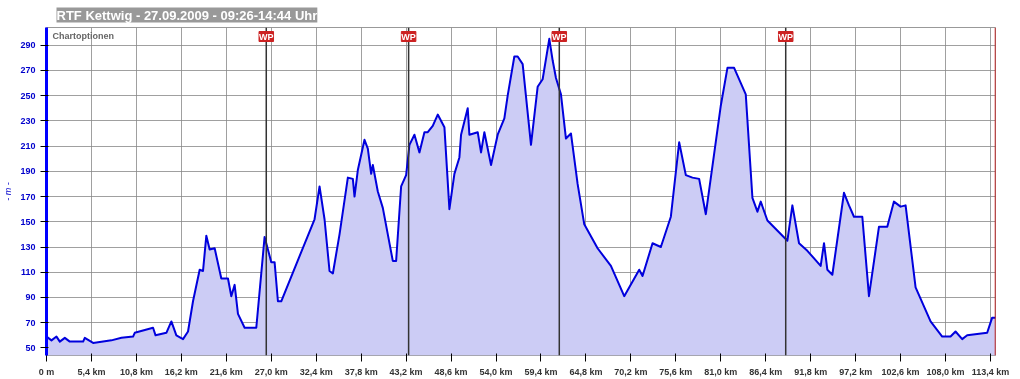  What do you see at coordinates (541, 371) in the screenshot?
I see `x-tick-label: 59,4 km` at bounding box center [541, 371].